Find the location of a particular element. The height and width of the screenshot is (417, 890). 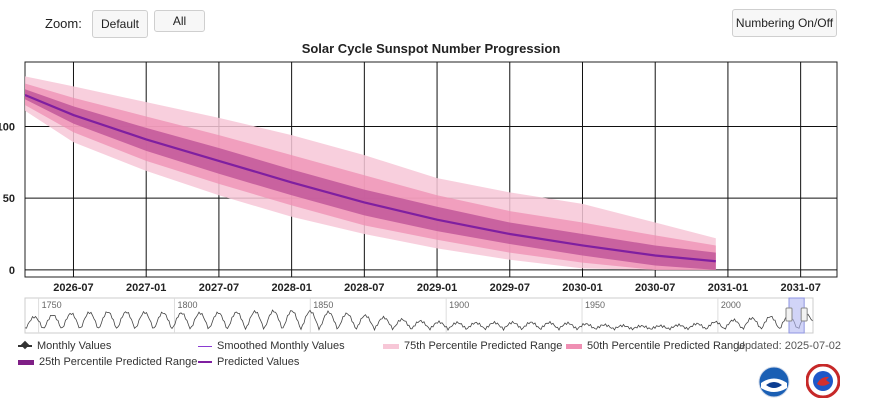

navigator-tick-label: 1950 is located at coordinates (595, 305).